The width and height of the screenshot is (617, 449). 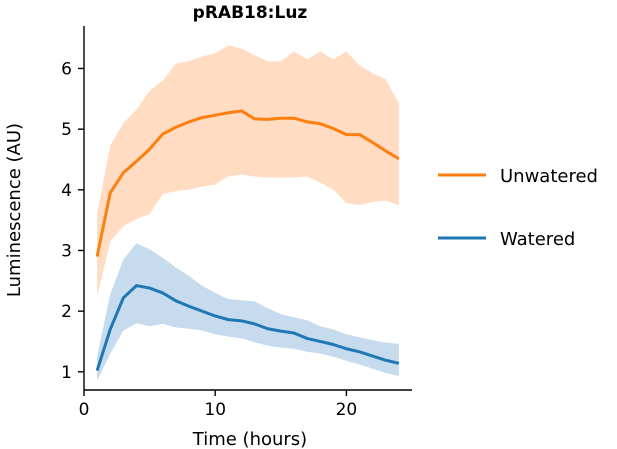 I want to click on y-tick-label: 4, so click(x=66, y=191).